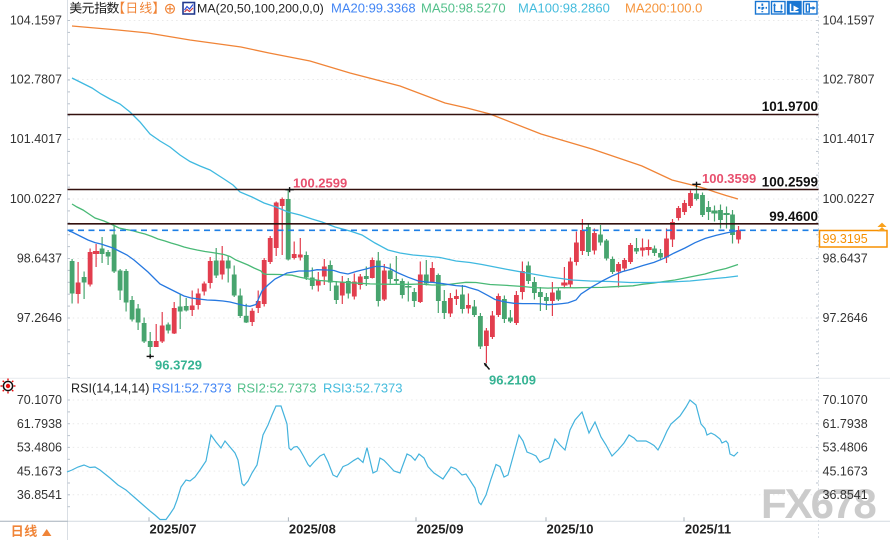 The width and height of the screenshot is (890, 545). I want to click on svg-text: 96.2109, so click(512, 380).